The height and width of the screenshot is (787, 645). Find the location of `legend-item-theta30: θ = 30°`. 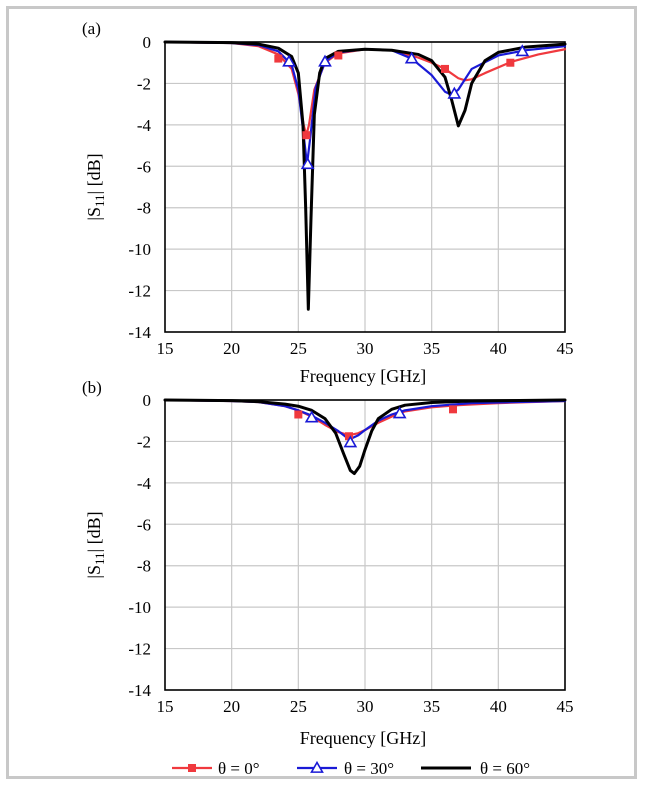

legend-item-theta30: θ = 30° is located at coordinates (345, 768).